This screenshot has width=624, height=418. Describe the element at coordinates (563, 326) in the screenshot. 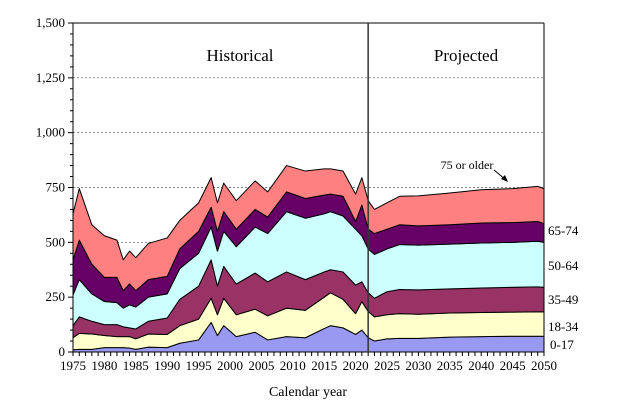

I see `series-label-18-34: 18-34` at that location.